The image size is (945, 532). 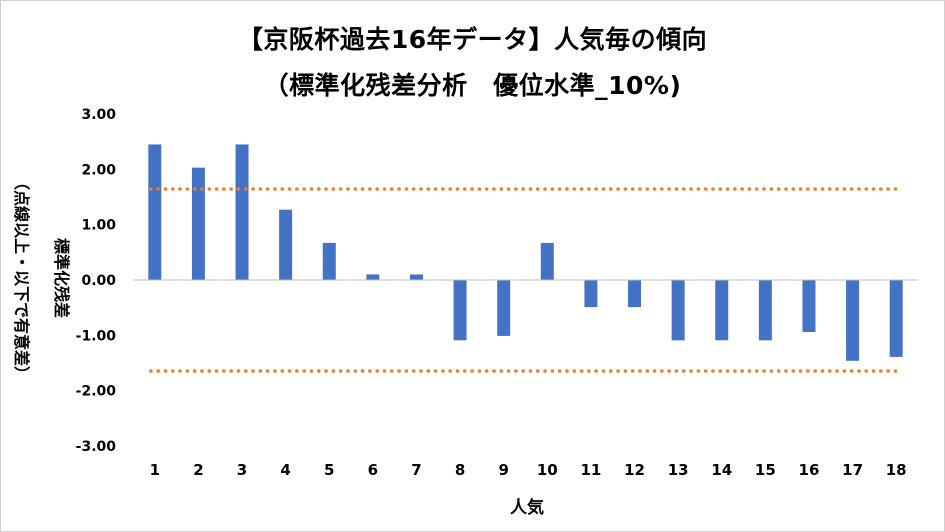 I want to click on x-tick-label: 18, so click(x=896, y=470).